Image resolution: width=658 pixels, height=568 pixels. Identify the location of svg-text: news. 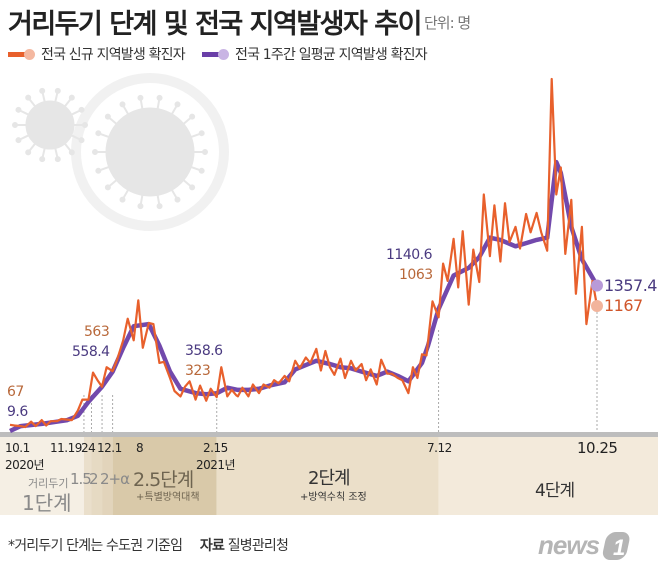
(569, 545).